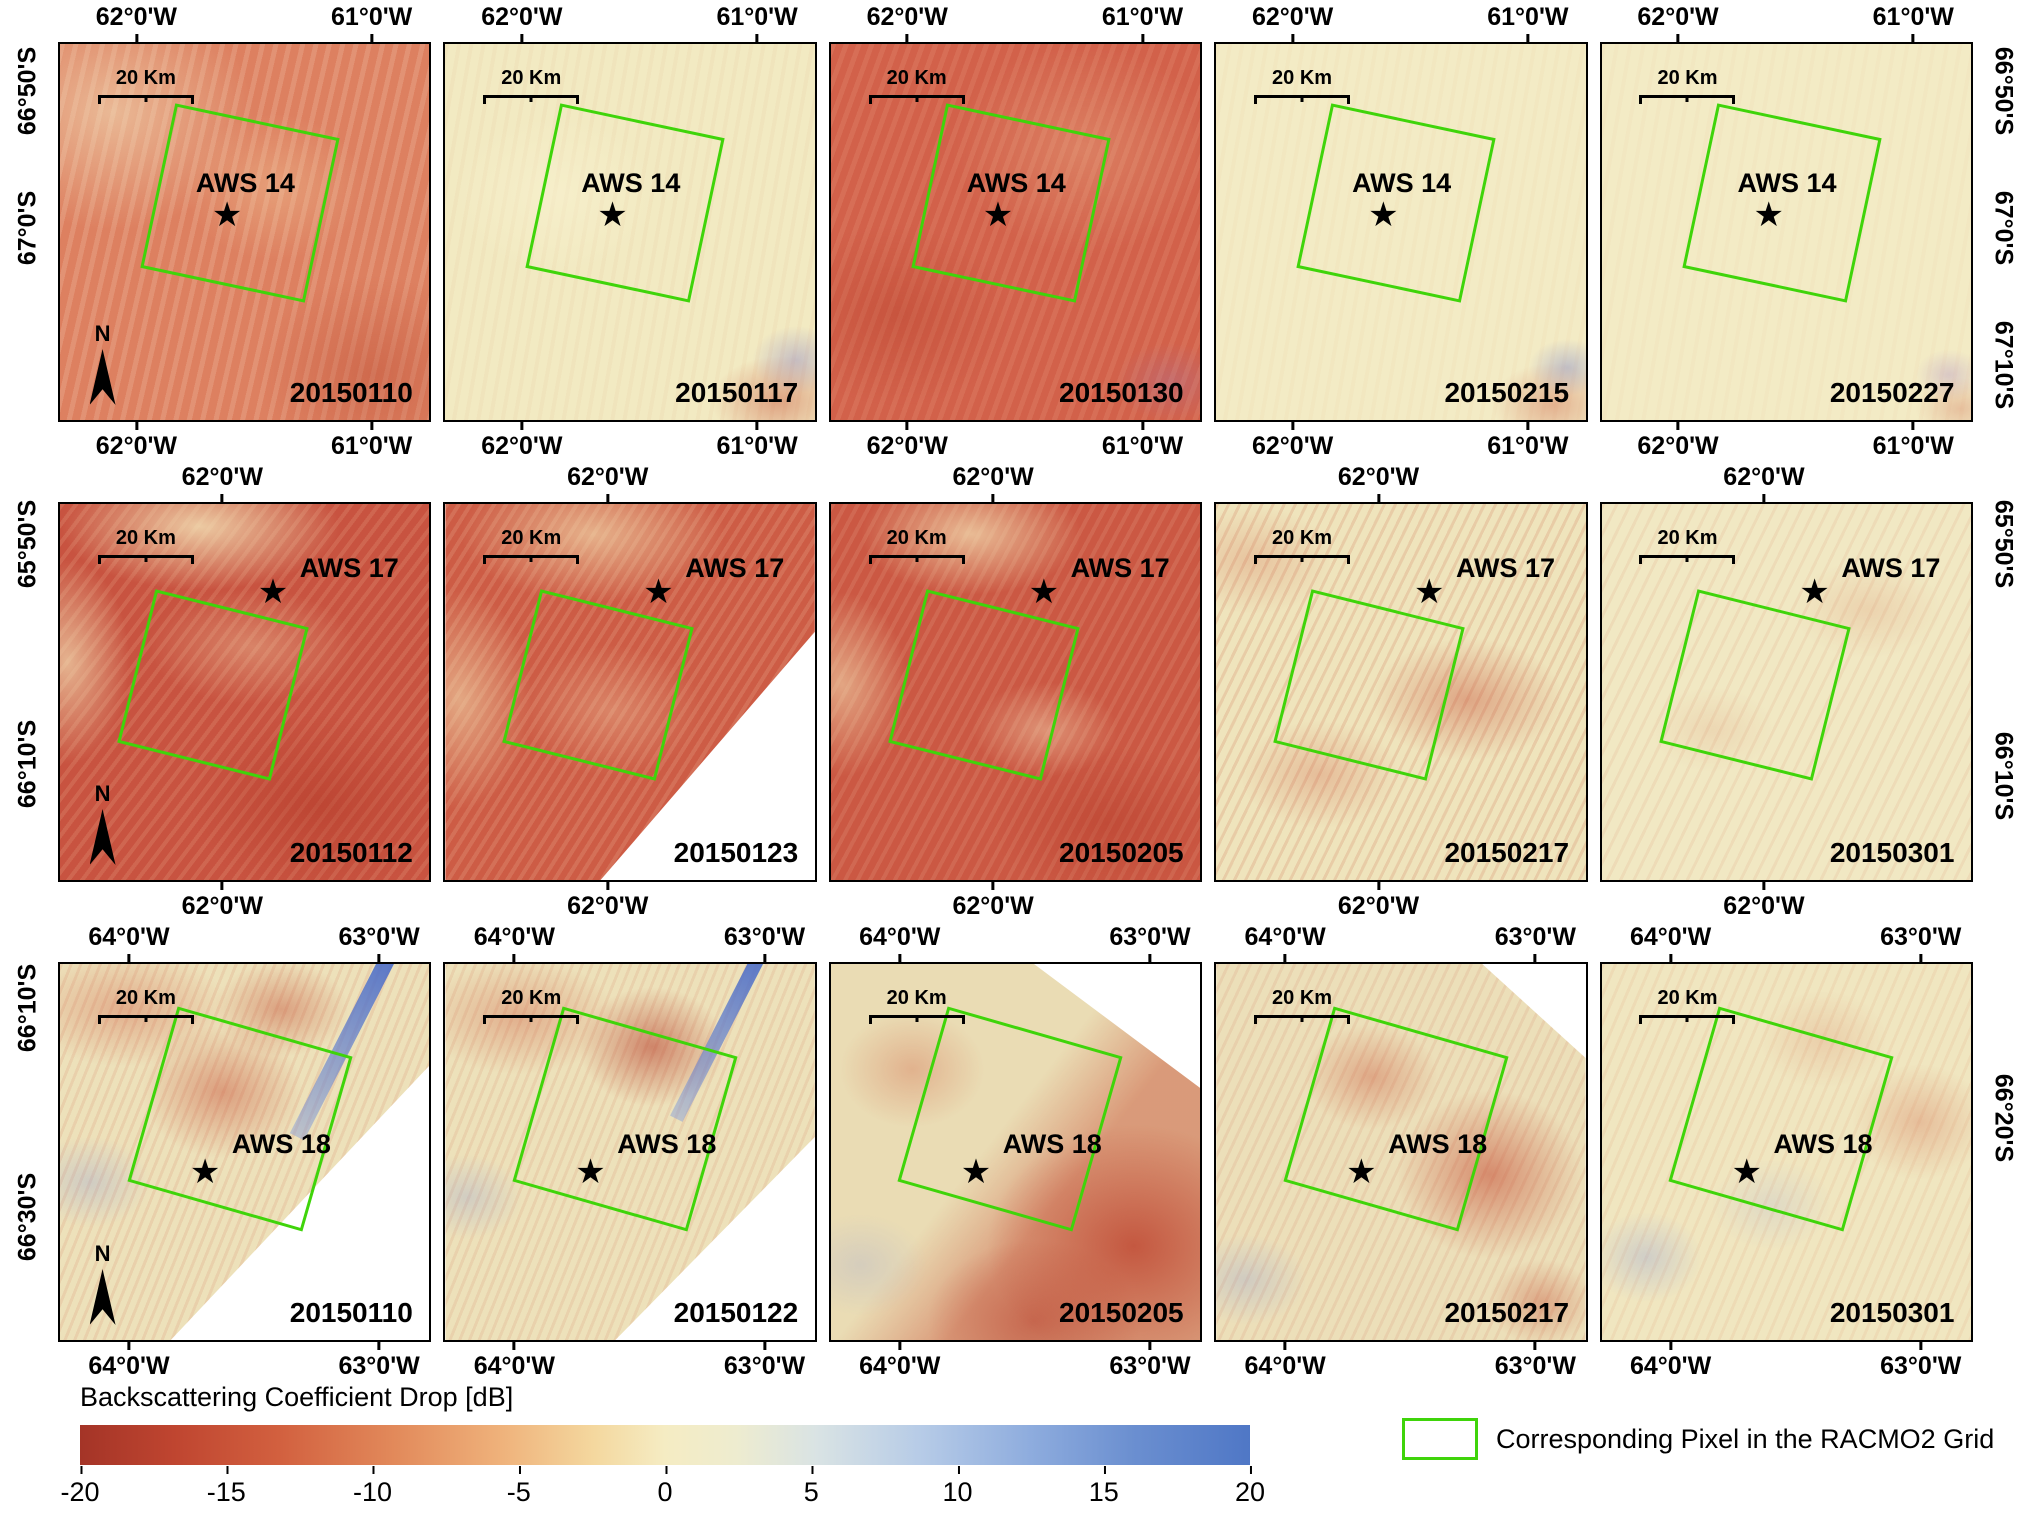  I want to click on lat-axis-left: 66°50'S 67°0'S, so click(28, 232).